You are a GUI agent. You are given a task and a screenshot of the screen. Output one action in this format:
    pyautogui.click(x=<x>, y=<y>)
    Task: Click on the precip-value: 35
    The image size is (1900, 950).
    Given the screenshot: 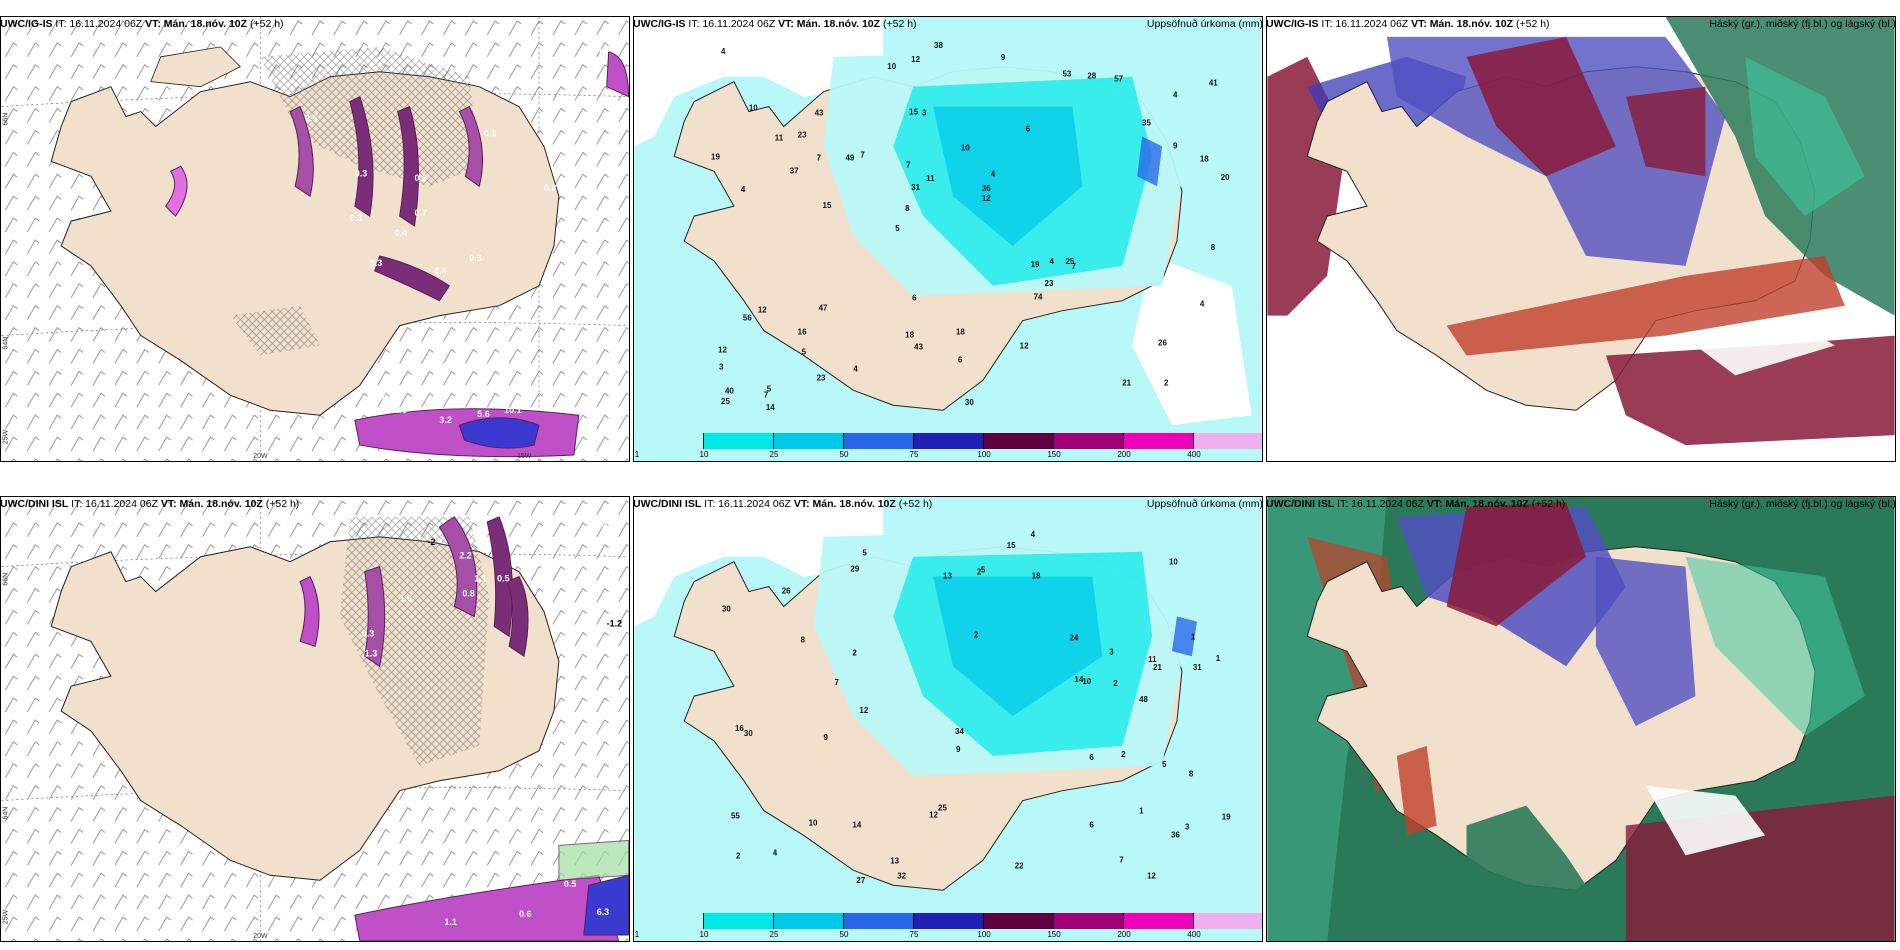 What is the action you would take?
    pyautogui.click(x=1146, y=123)
    